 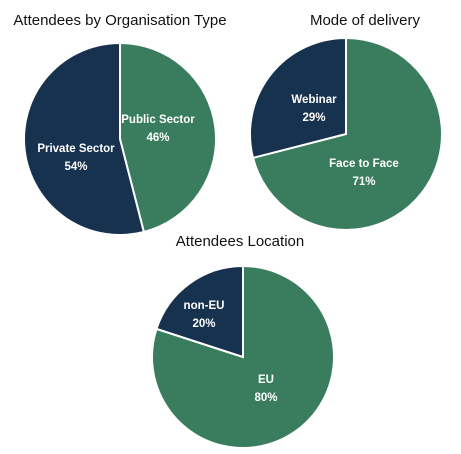 I want to click on slice-label: non-EU, so click(x=204, y=306).